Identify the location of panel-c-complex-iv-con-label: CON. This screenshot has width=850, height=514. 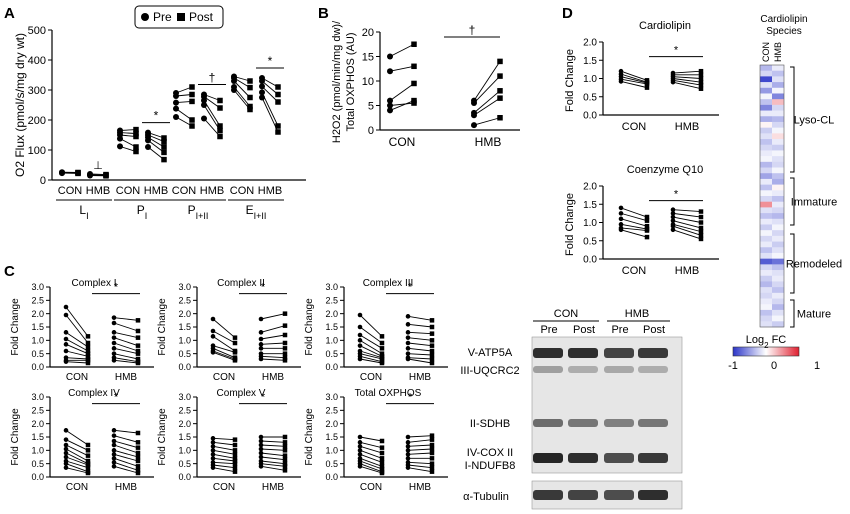
(77, 487).